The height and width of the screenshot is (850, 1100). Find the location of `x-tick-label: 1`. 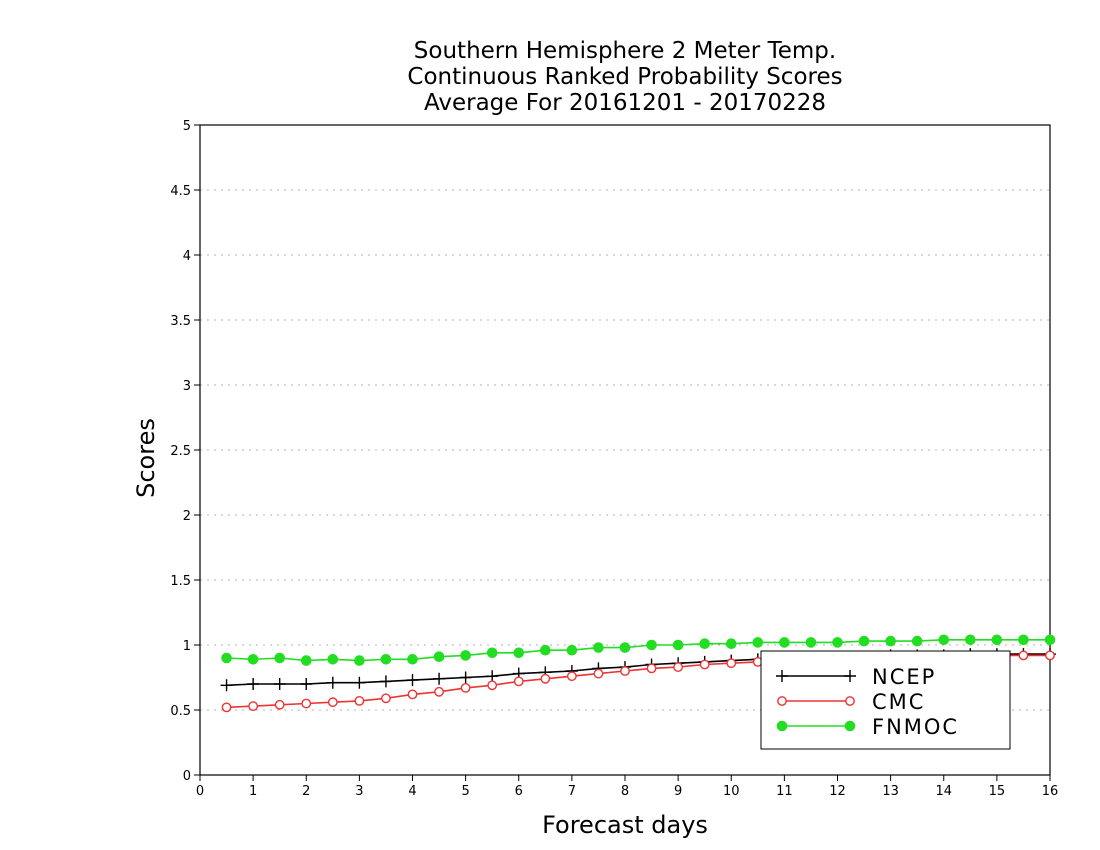

x-tick-label: 1 is located at coordinates (253, 791).